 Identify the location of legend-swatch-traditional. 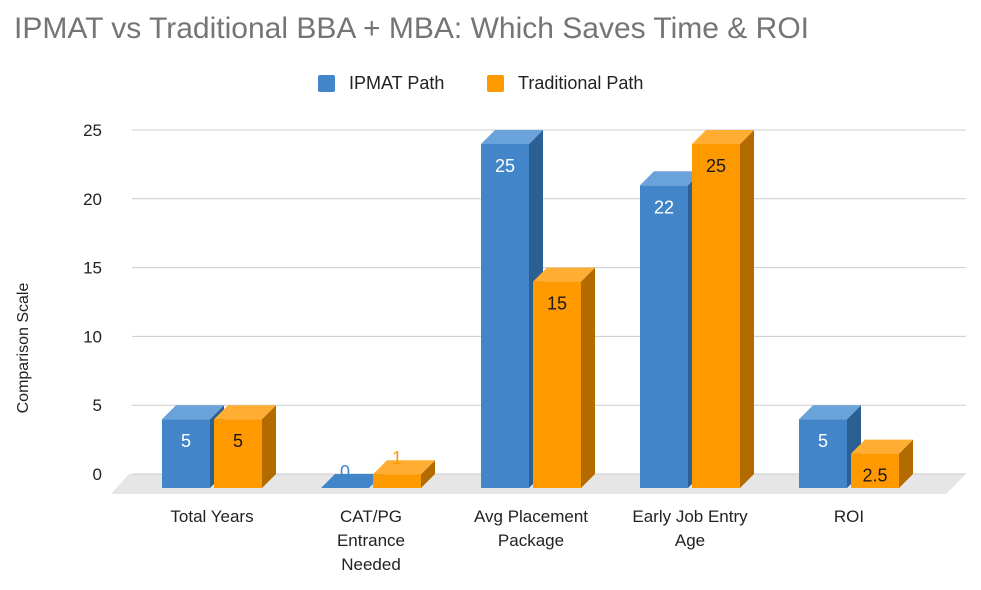
(495, 83).